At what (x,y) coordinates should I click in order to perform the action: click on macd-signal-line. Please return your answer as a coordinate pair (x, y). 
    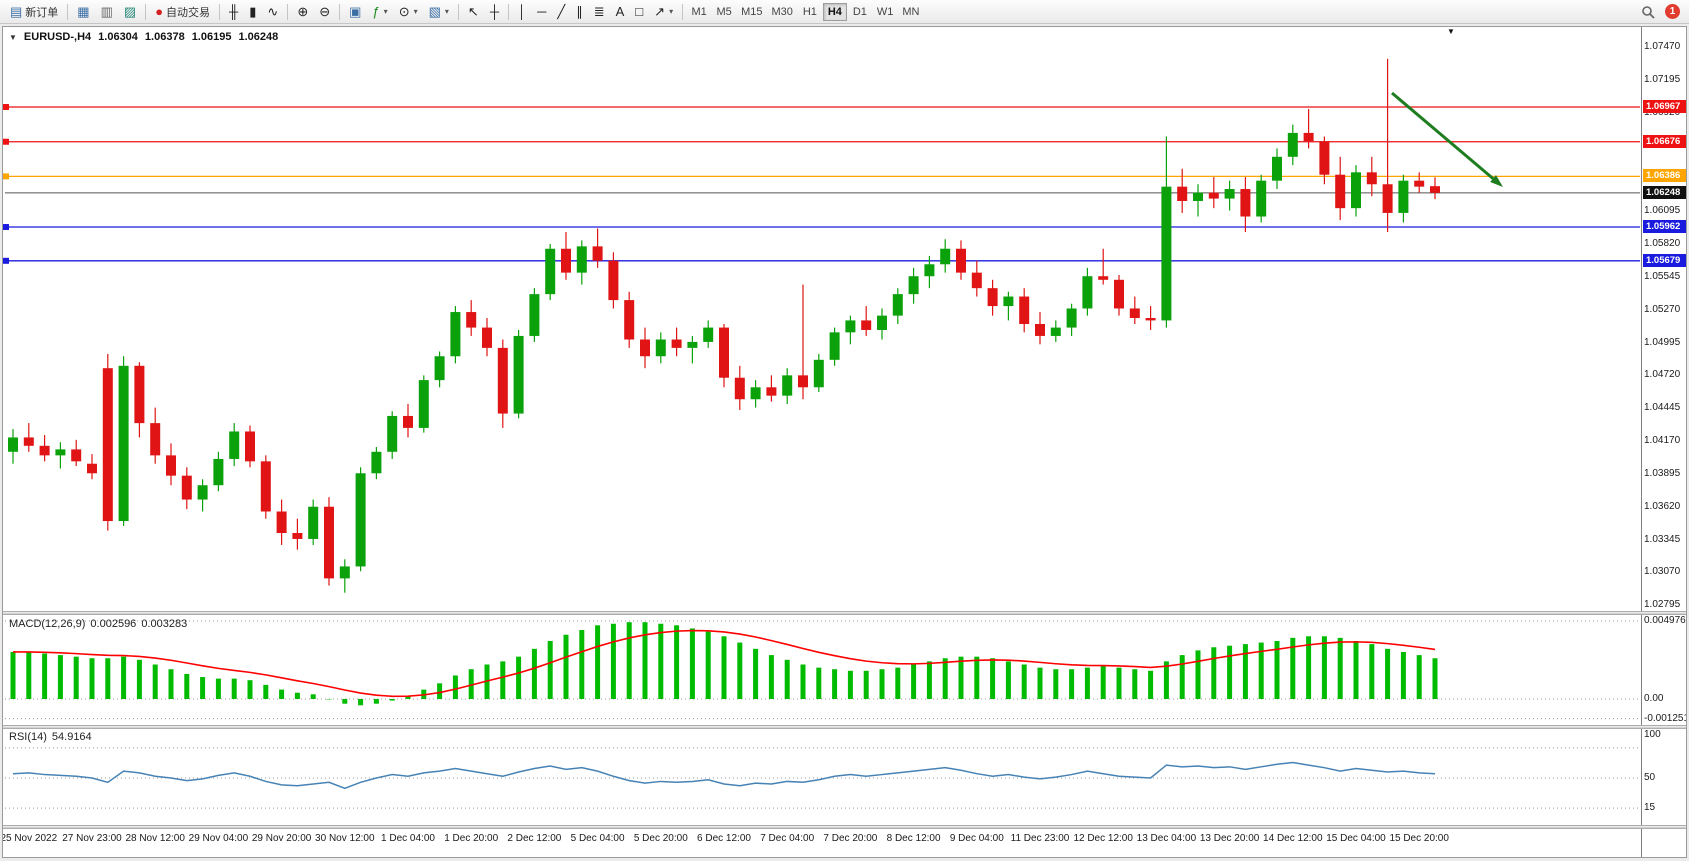
    Looking at the image, I should click on (724, 663).